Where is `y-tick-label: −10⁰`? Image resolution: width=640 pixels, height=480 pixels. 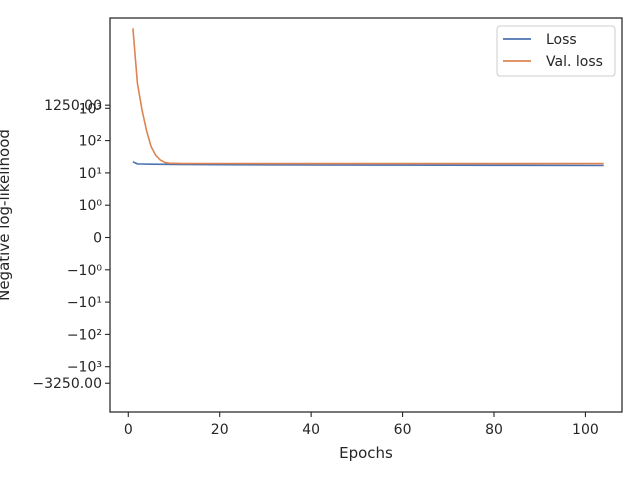
y-tick-label: −10⁰ is located at coordinates (85, 271).